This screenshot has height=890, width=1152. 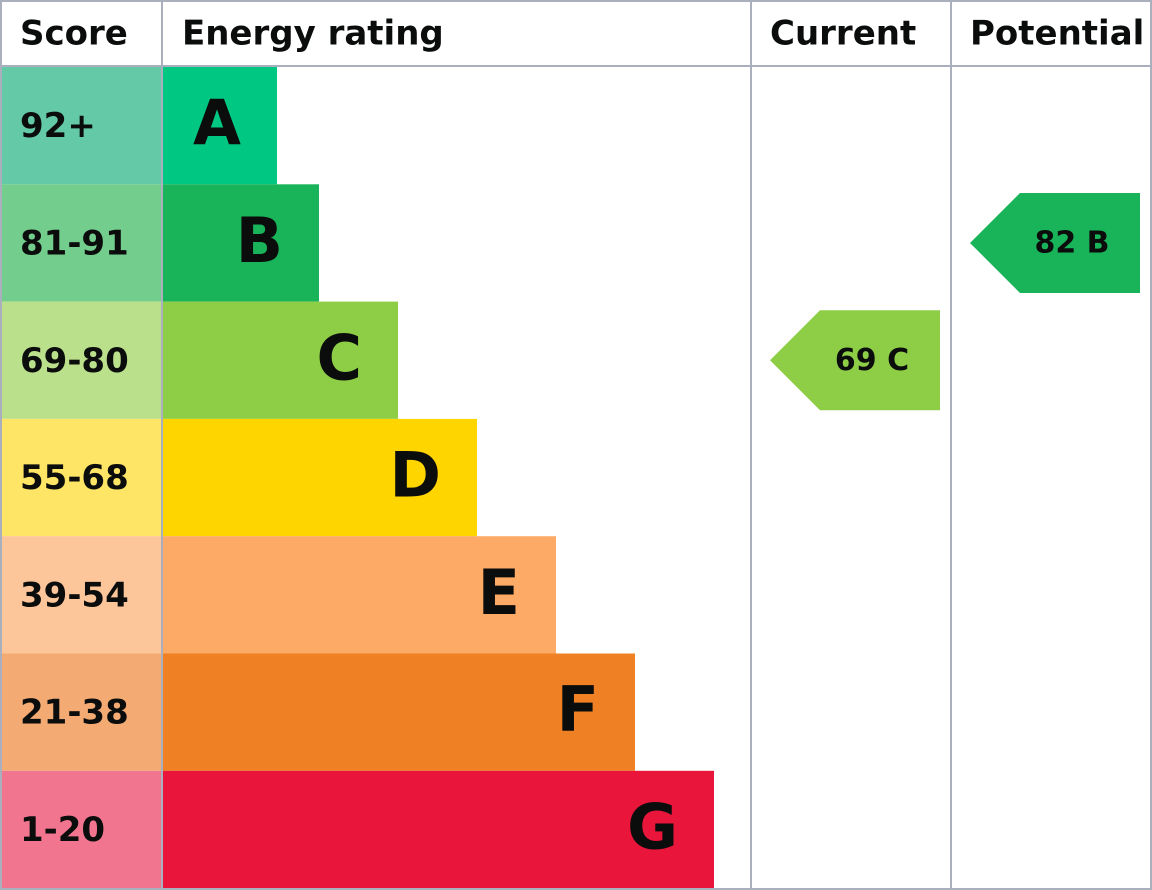 What do you see at coordinates (74, 713) in the screenshot?
I see `score-label: 21-38` at bounding box center [74, 713].